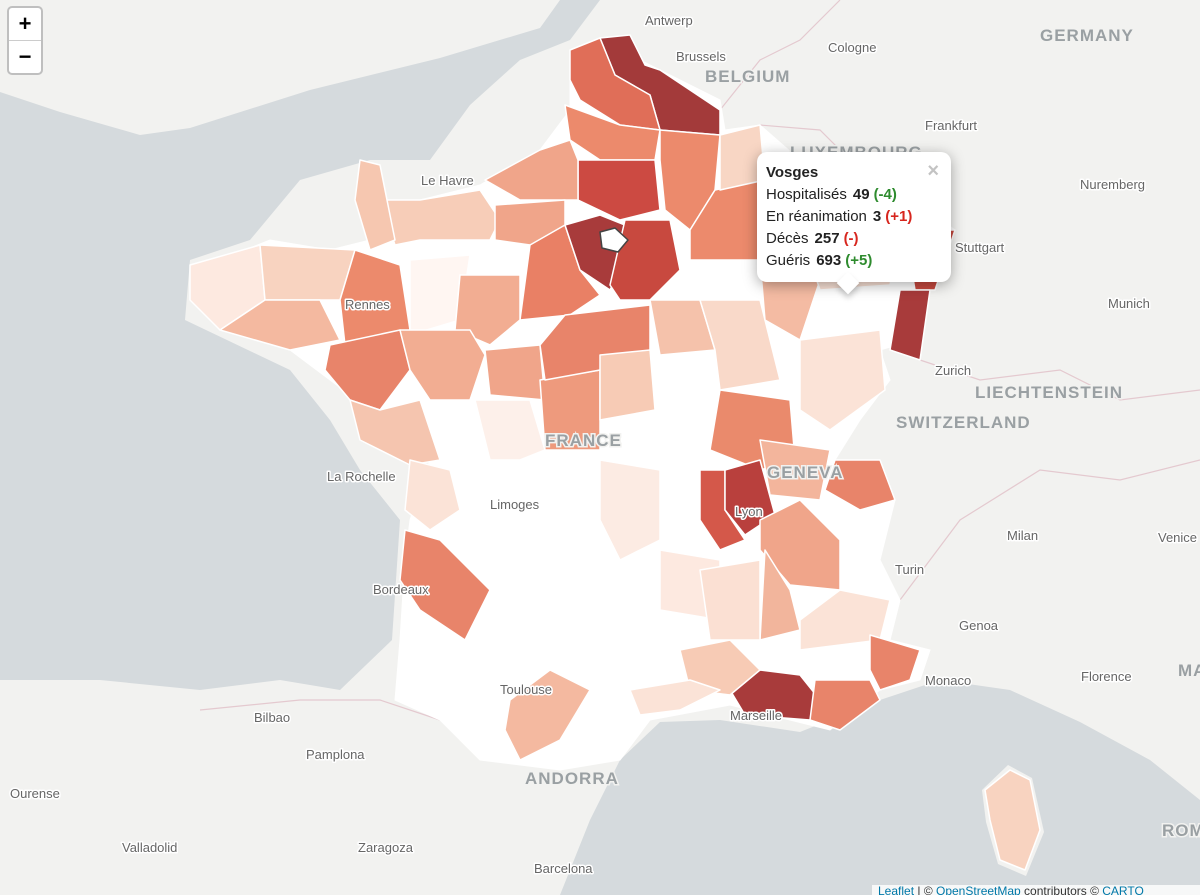 The height and width of the screenshot is (895, 1200). Describe the element at coordinates (447, 180) in the screenshot. I see `city-label: Le Havre` at that location.